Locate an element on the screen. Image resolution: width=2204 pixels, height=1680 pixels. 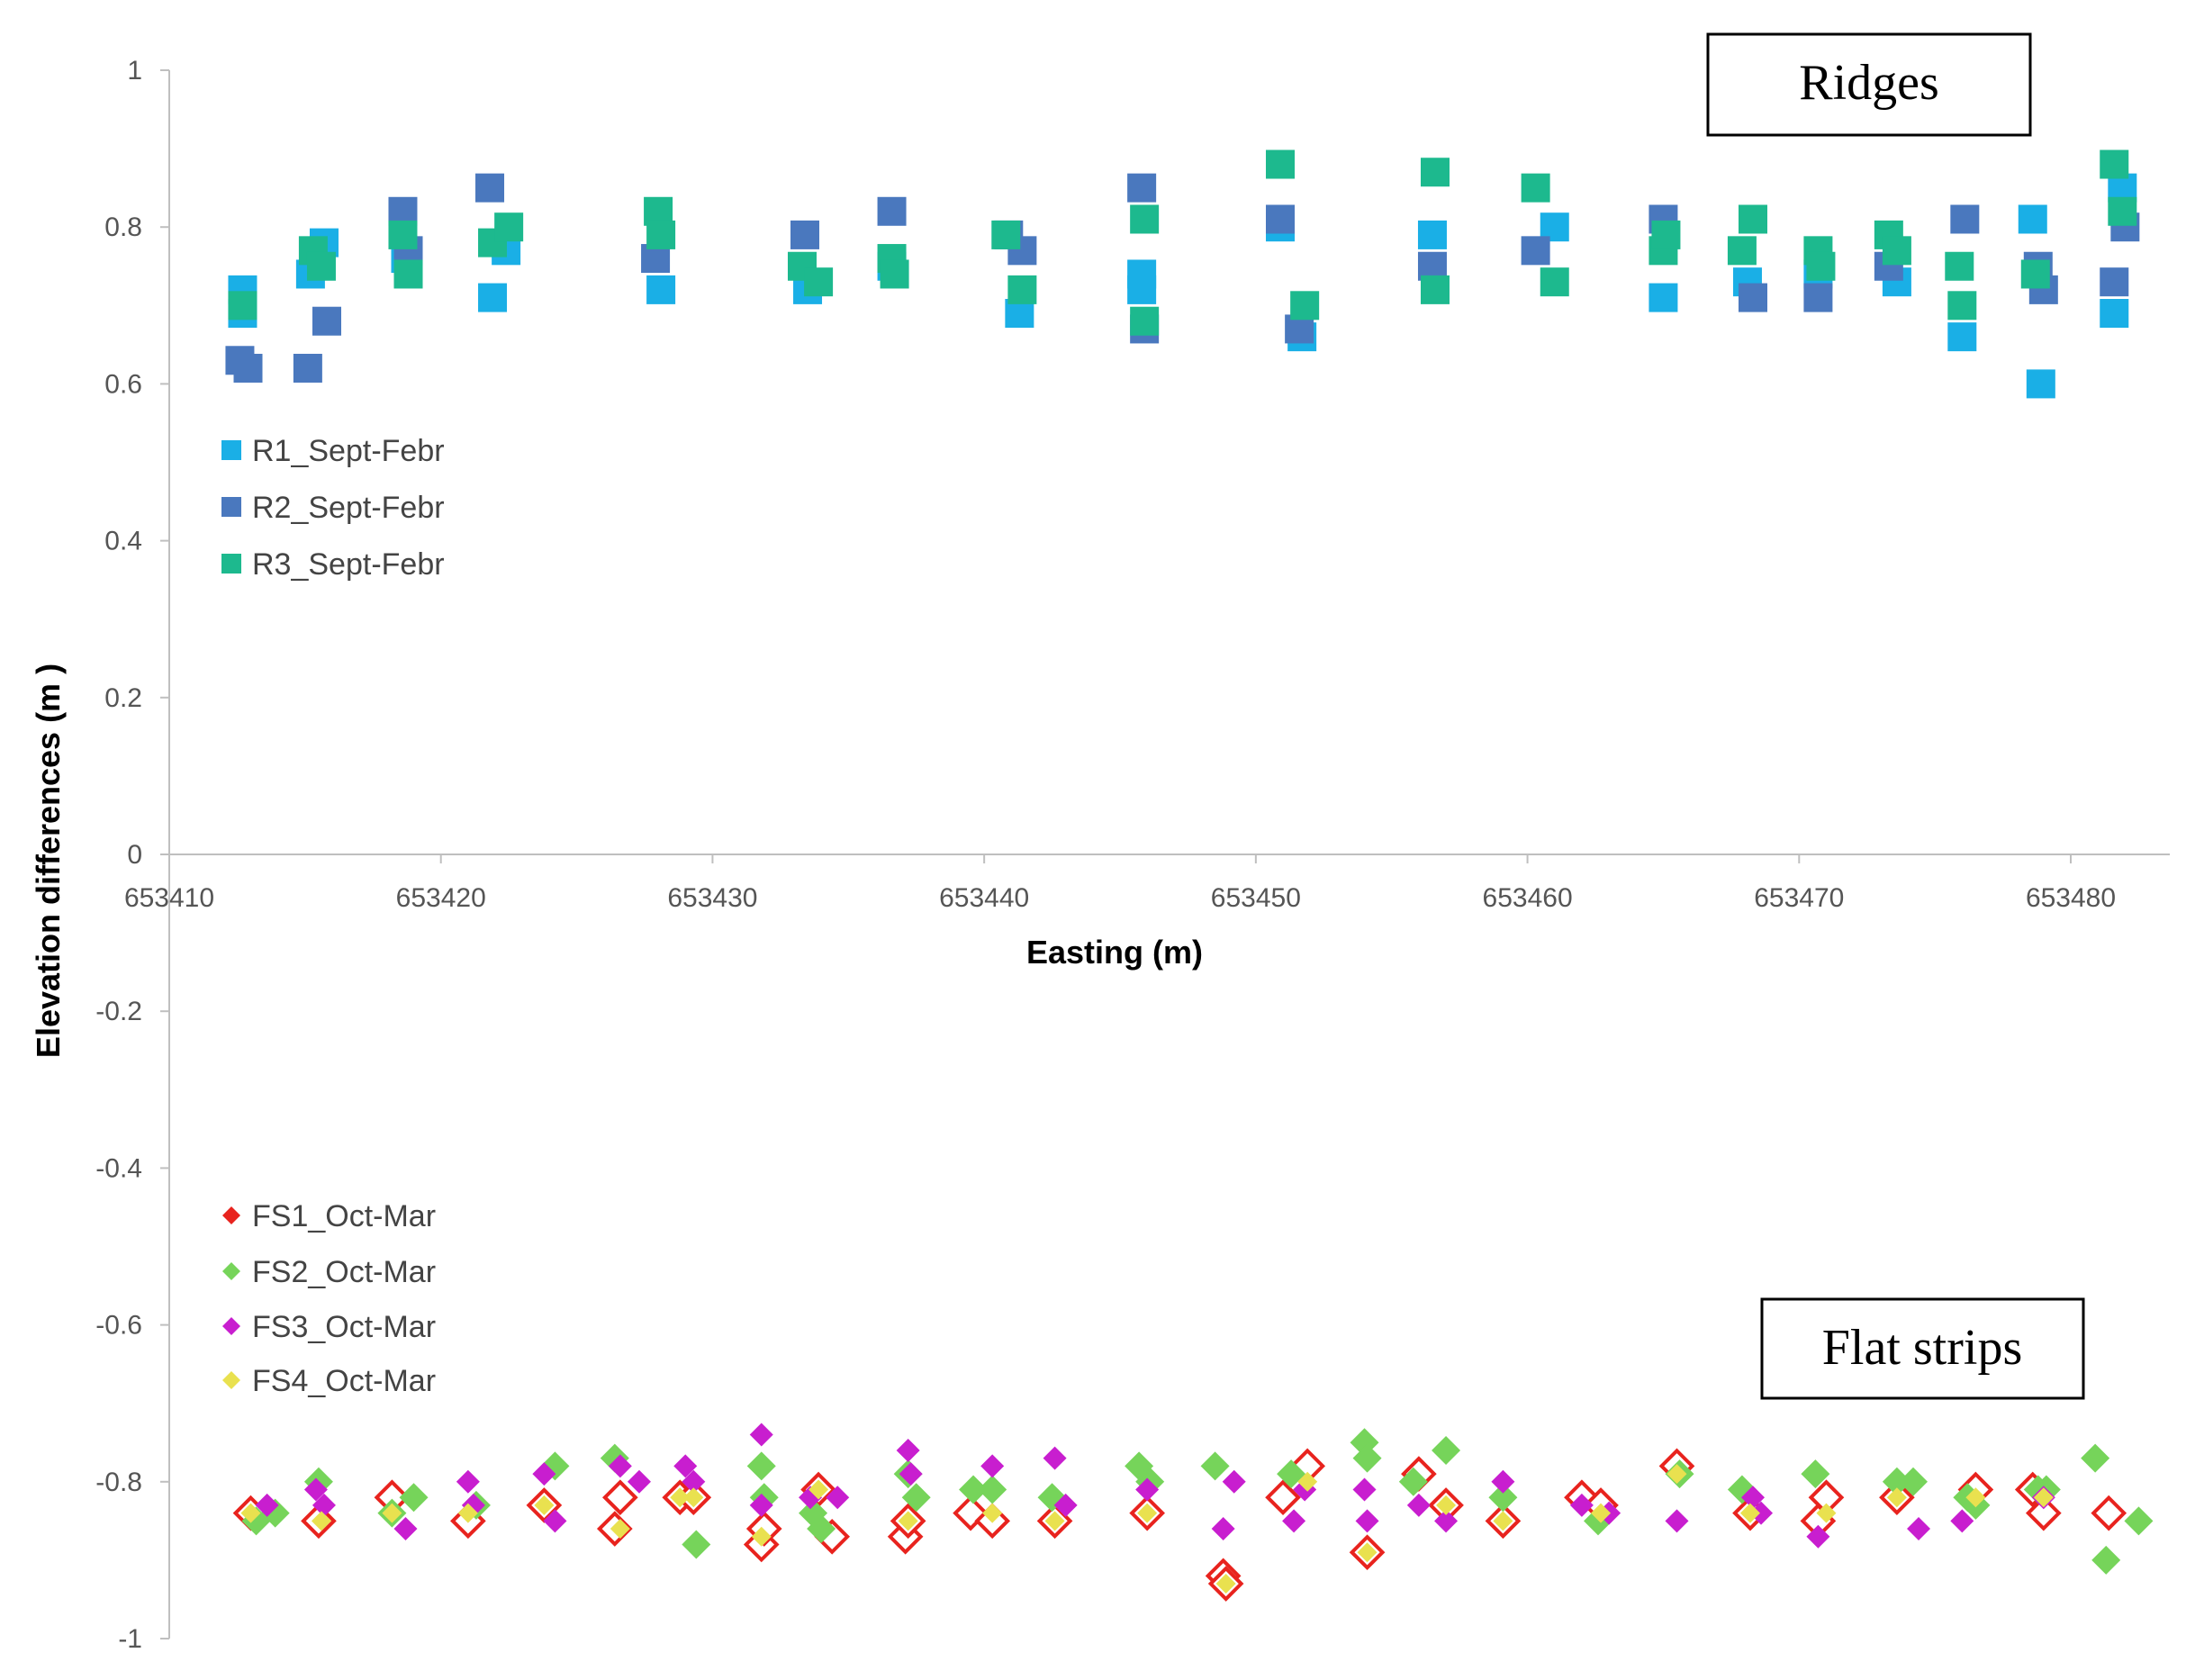
annotation-ridges-label: Ridges is located at coordinates (1869, 83).